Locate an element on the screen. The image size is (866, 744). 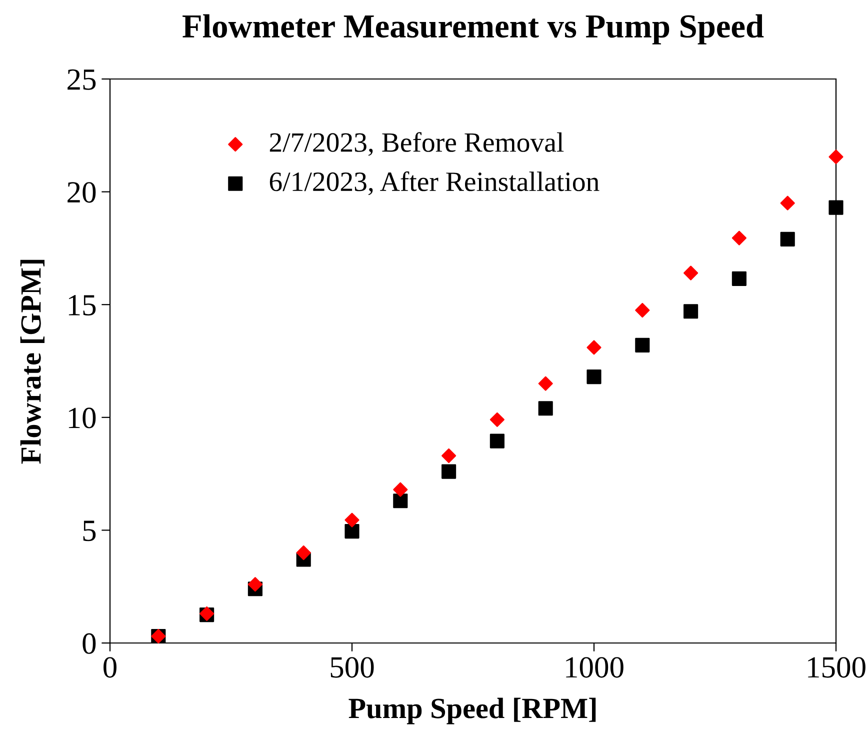
chart-title: Flowmeter Measurement vs Pump Speed is located at coordinates (473, 29).